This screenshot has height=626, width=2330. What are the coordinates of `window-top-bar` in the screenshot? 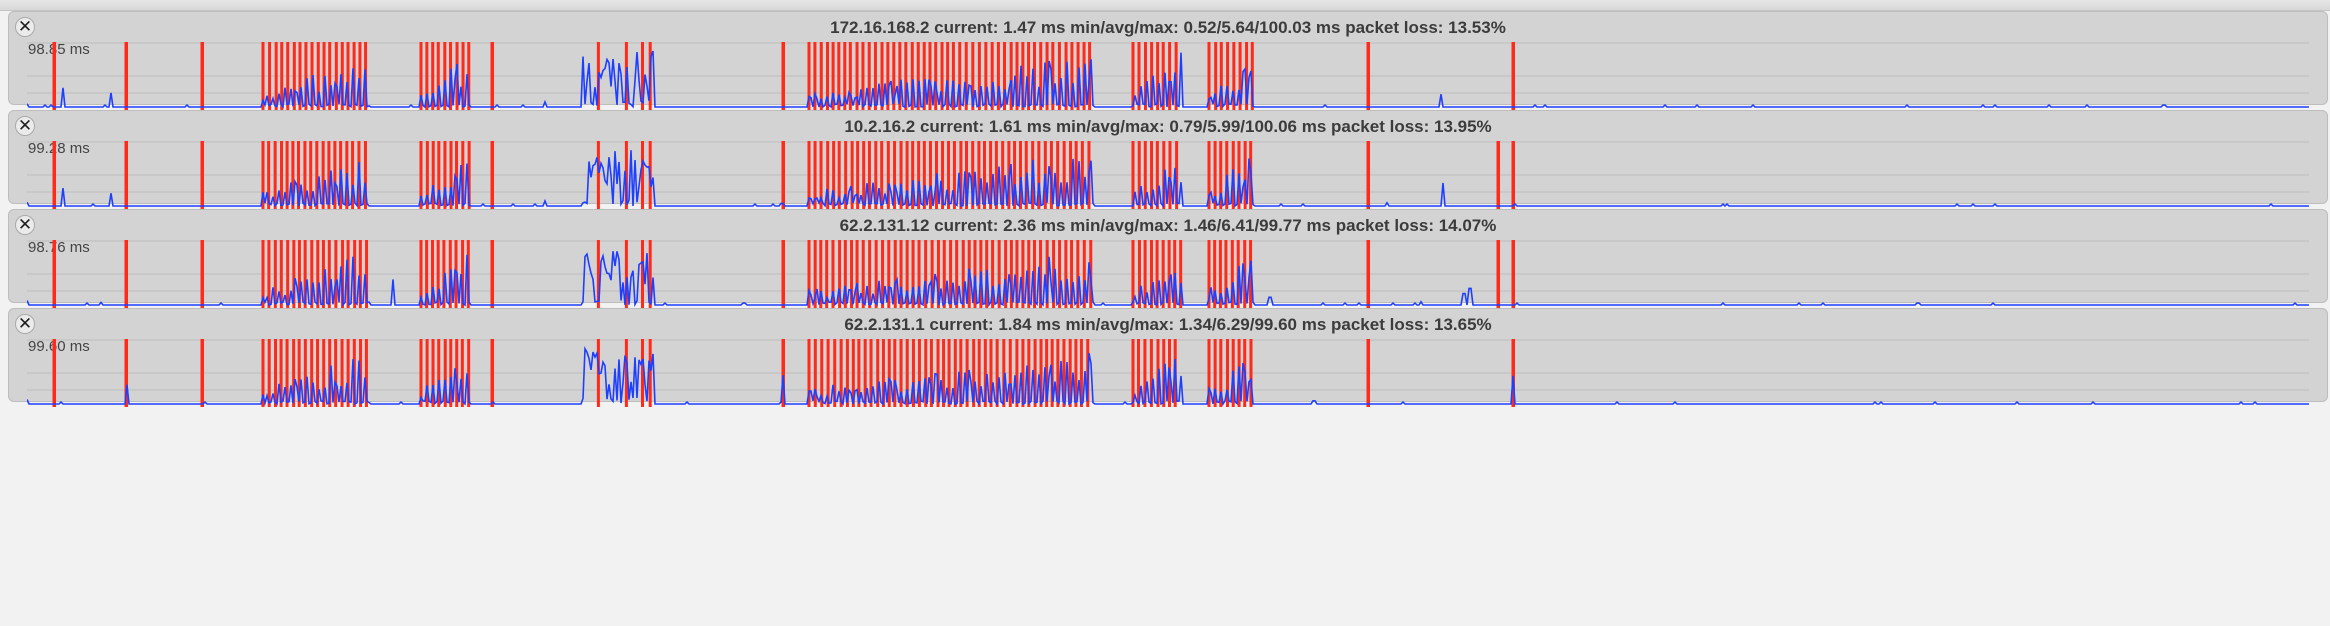 It's located at (1165, 5).